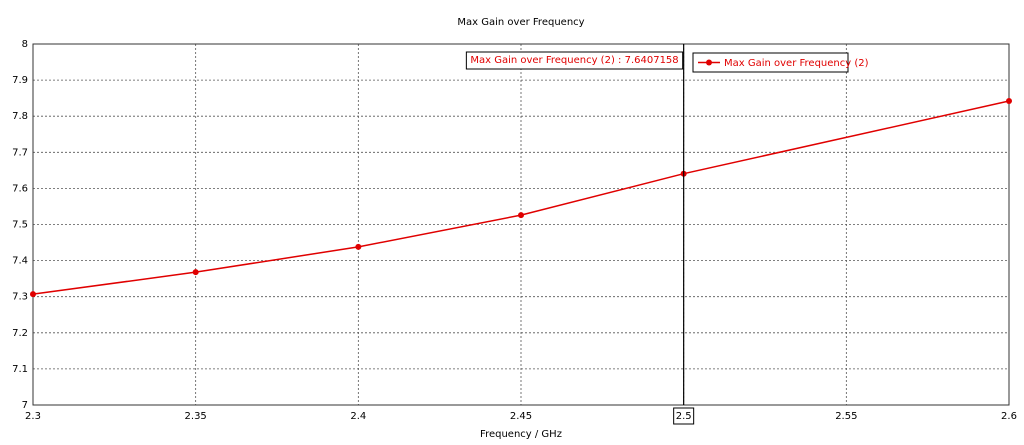  What do you see at coordinates (520, 22) in the screenshot?
I see `chart-title: Max Gain over Frequency` at bounding box center [520, 22].